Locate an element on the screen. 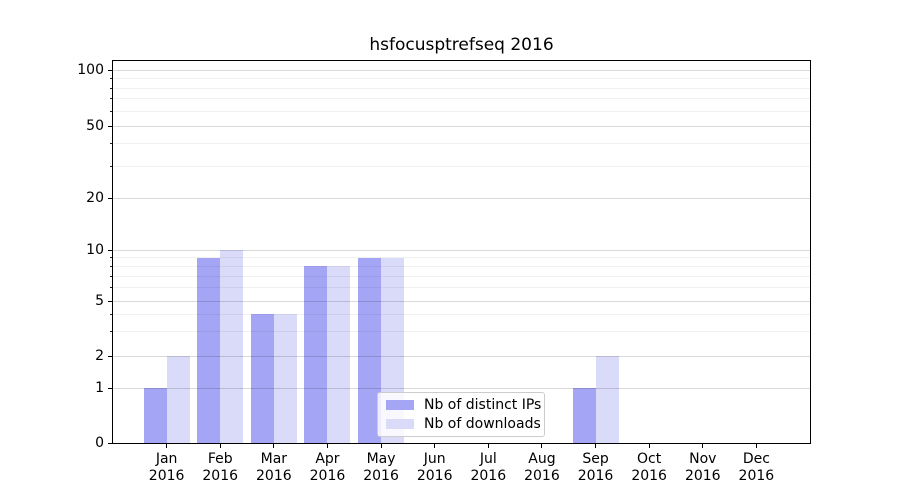  x-label-month: May is located at coordinates (381, 459).